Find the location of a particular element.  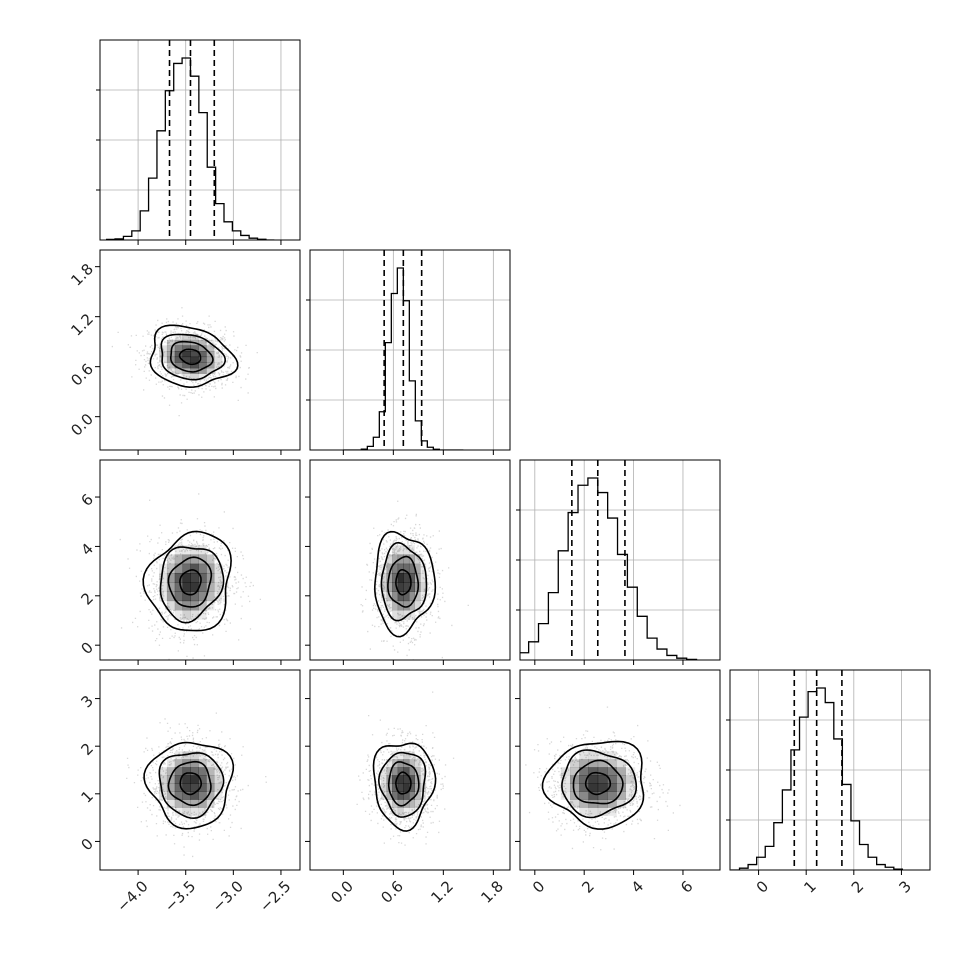

y-tick-label: 1.8 is located at coordinates (82, 275).